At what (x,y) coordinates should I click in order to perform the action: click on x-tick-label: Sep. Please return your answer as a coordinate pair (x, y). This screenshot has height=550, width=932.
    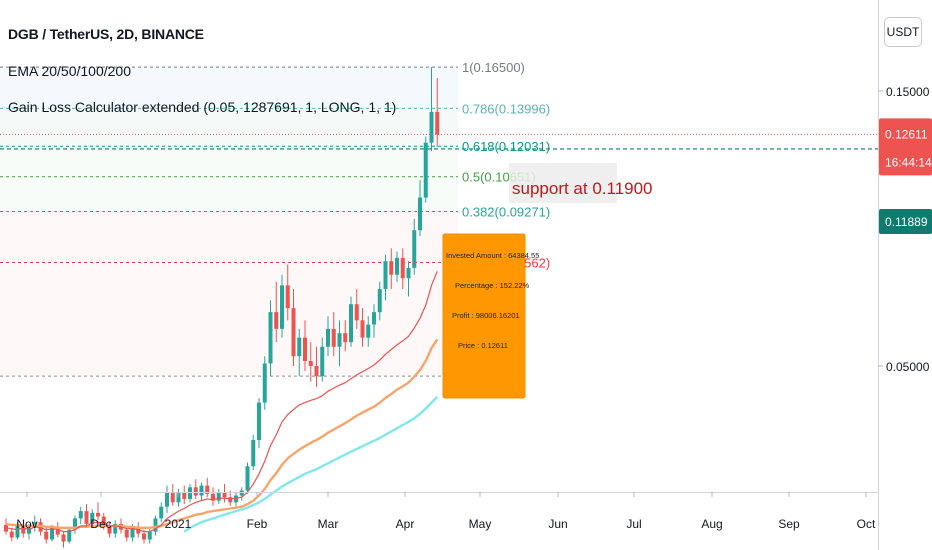
    Looking at the image, I should click on (789, 524).